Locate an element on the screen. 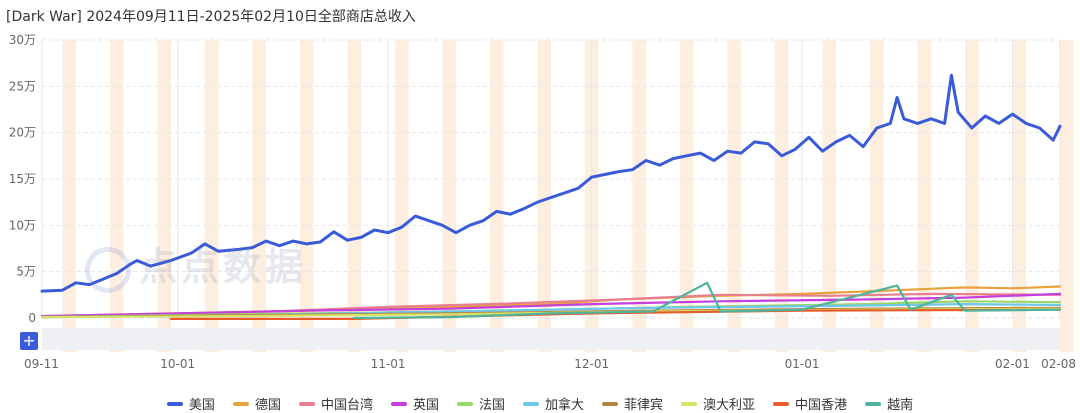 This screenshot has height=413, width=1080. y-tick-label: 25万 is located at coordinates (22, 86).